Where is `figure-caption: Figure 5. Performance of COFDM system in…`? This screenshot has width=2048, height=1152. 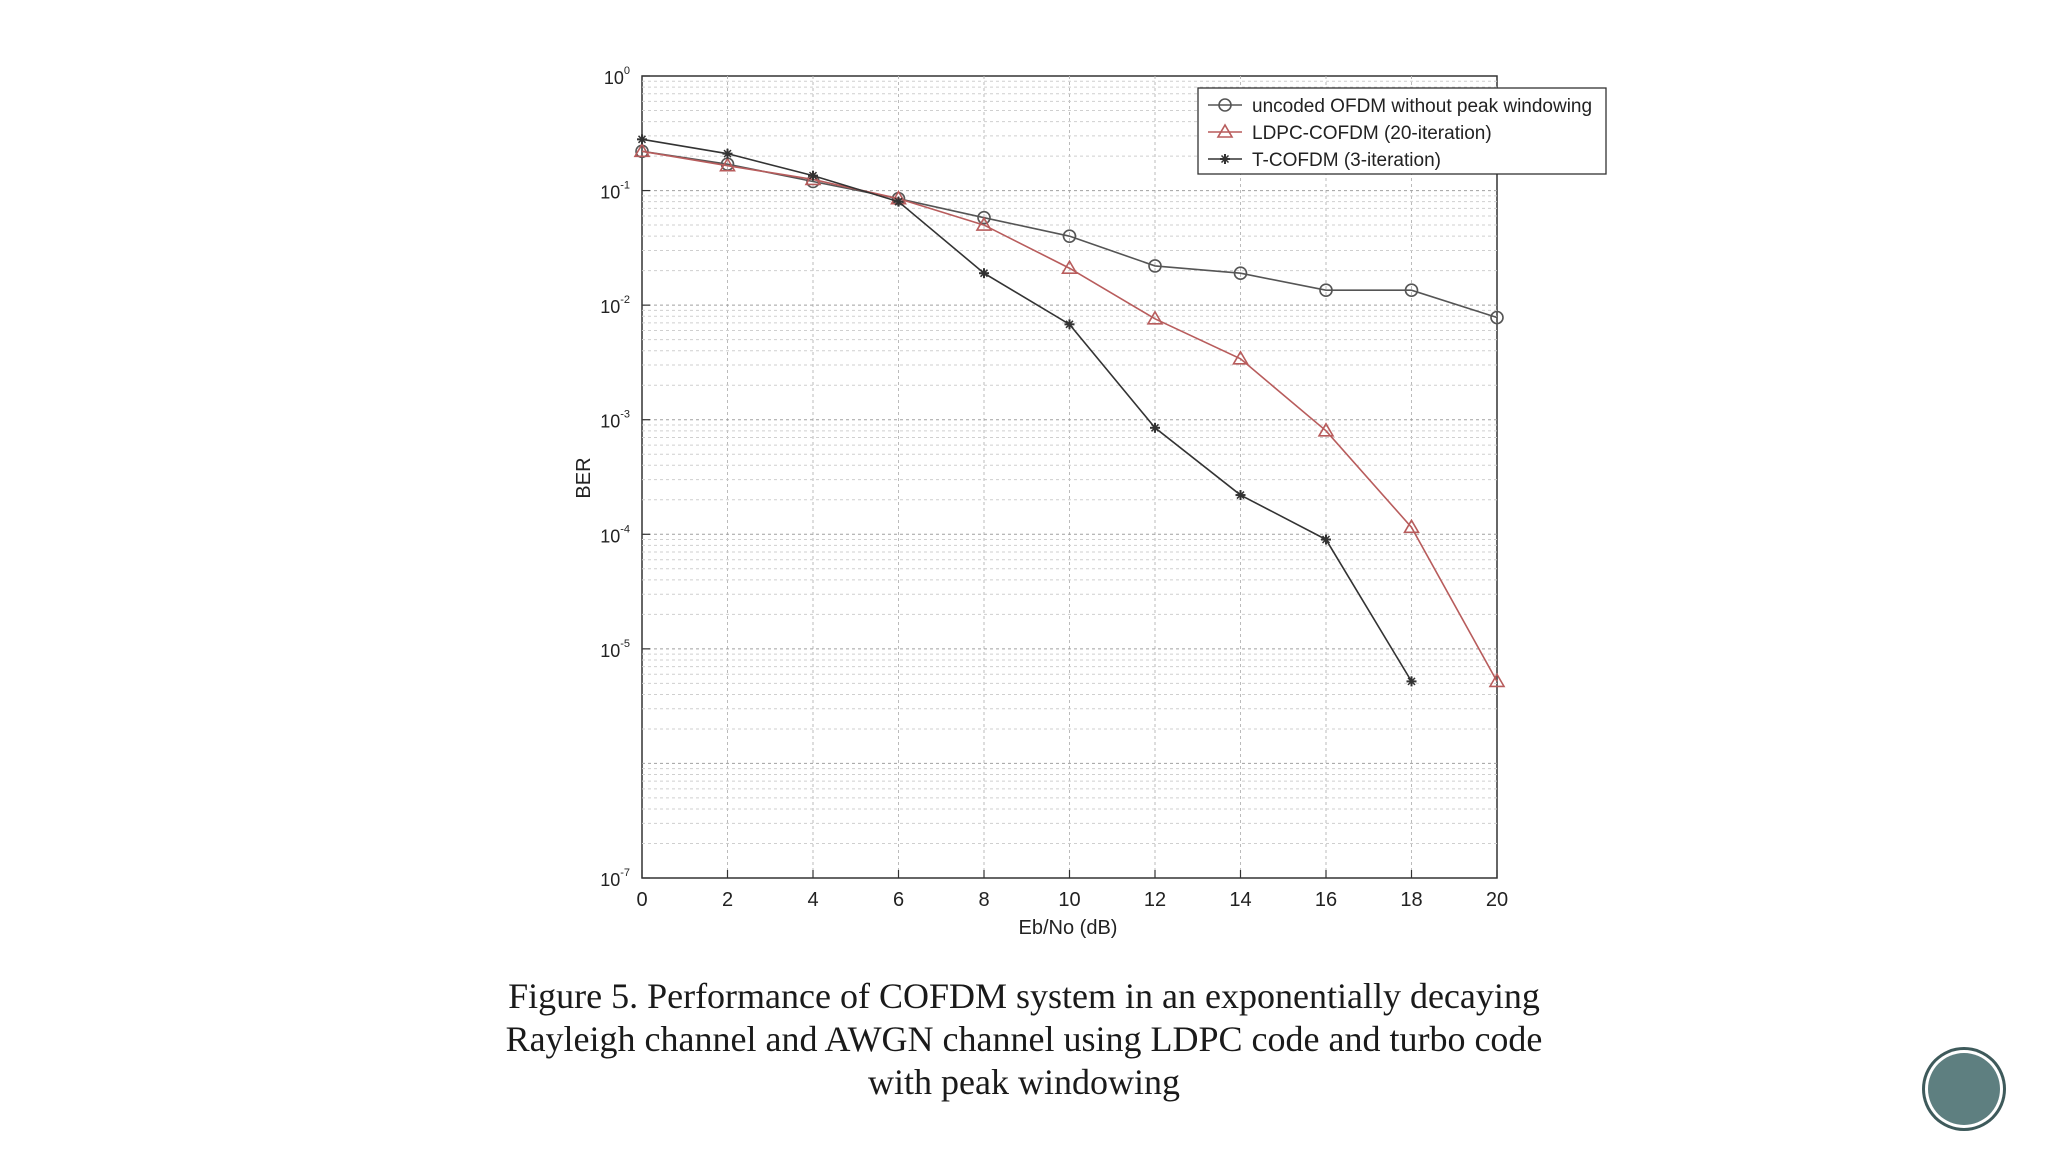
figure-caption: Figure 5. Performance of COFDM system in… is located at coordinates (1024, 1039).